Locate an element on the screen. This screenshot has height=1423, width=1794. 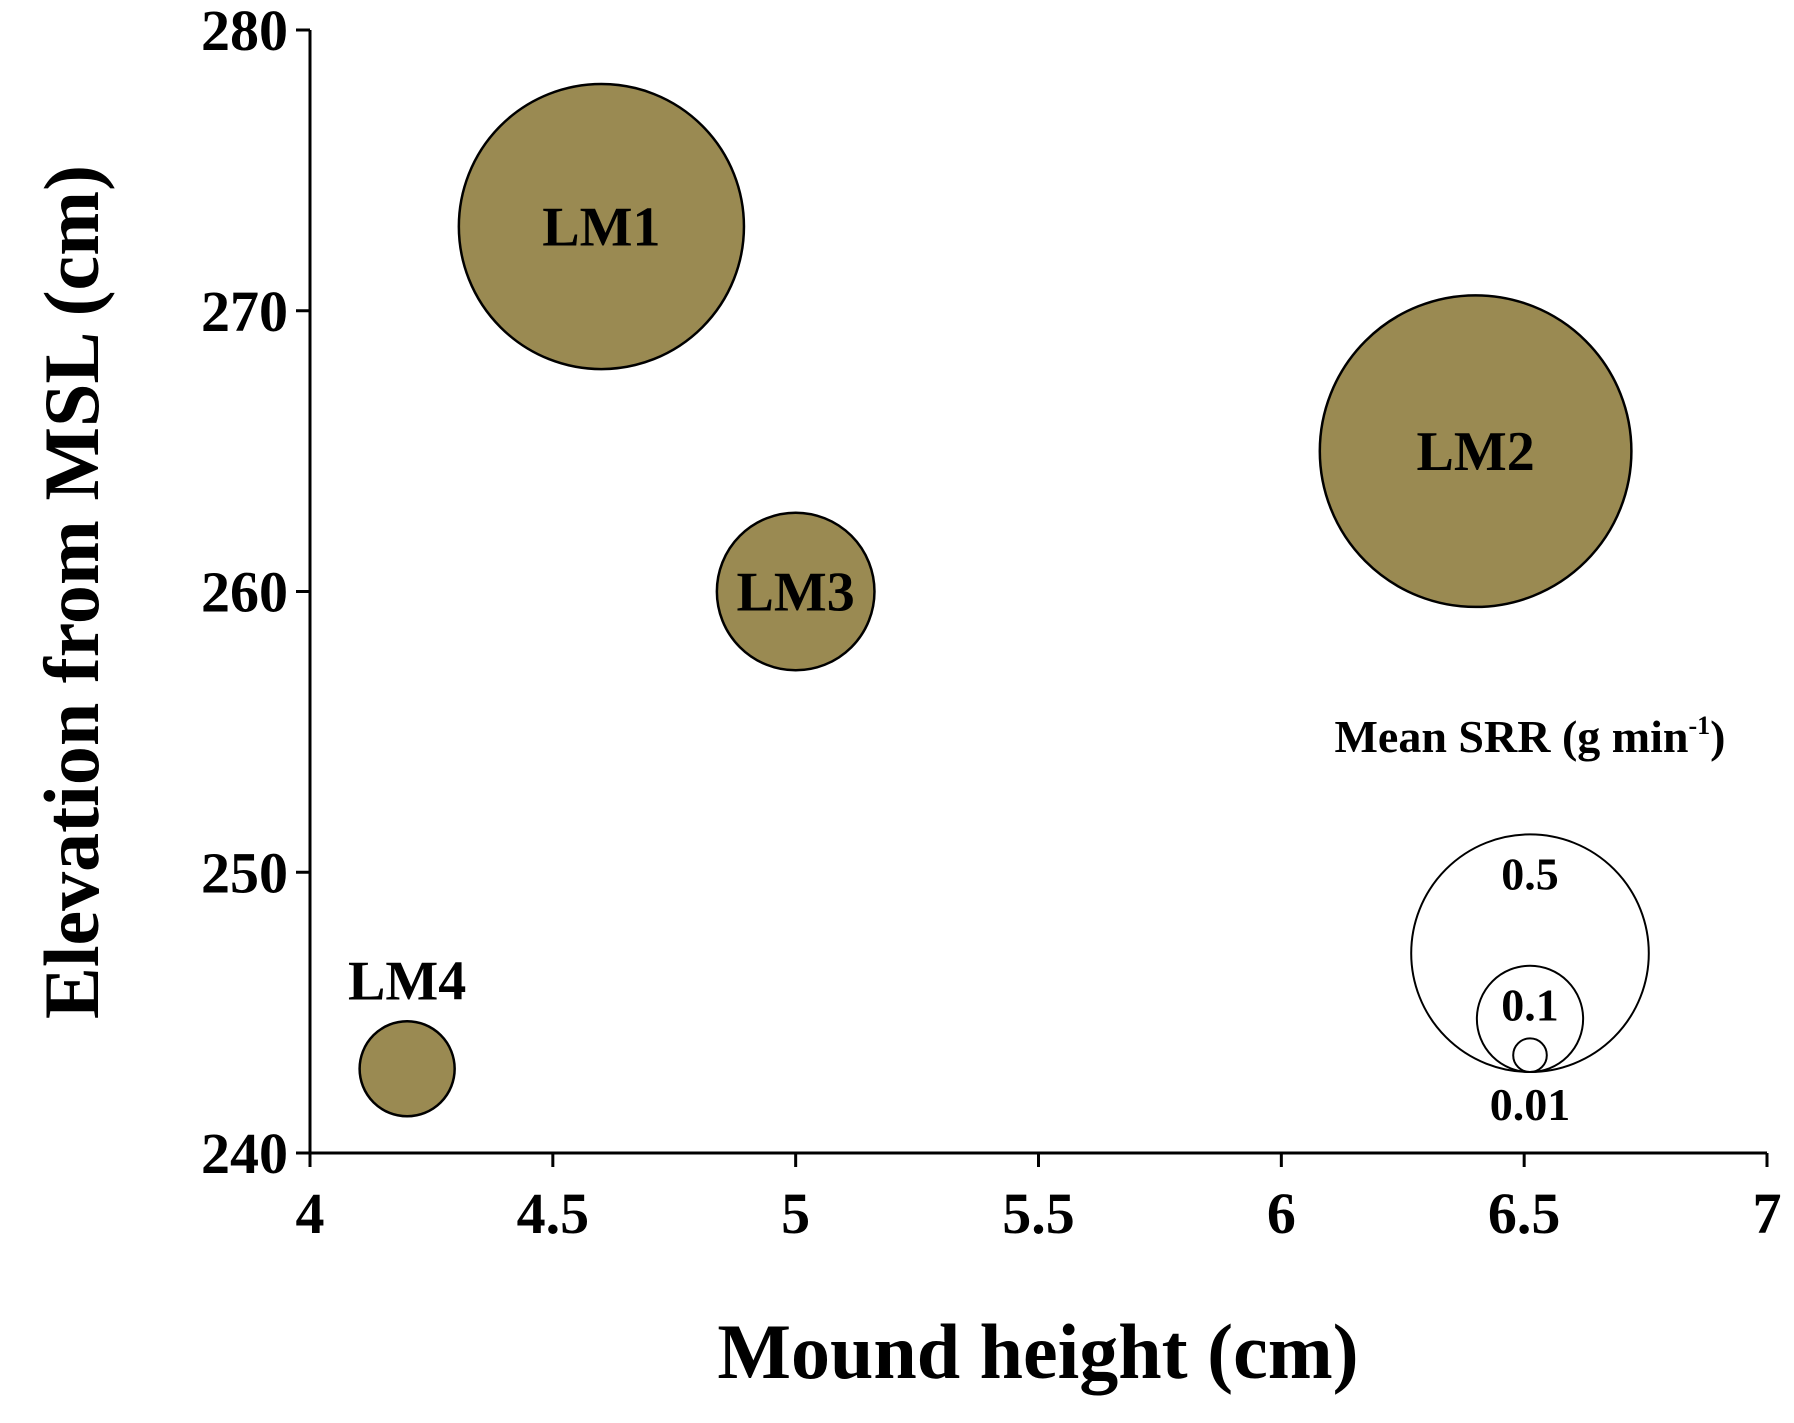
y-tick-label: 280 is located at coordinates (244, 31).